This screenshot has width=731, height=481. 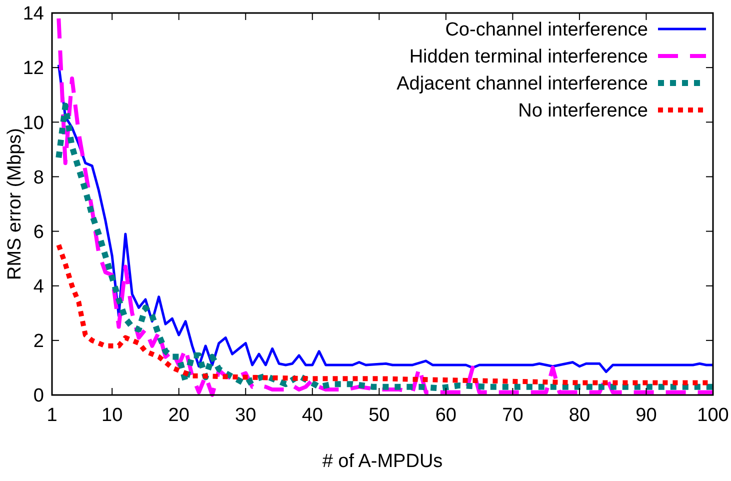 I want to click on x-tick-label: 80, so click(x=579, y=415).